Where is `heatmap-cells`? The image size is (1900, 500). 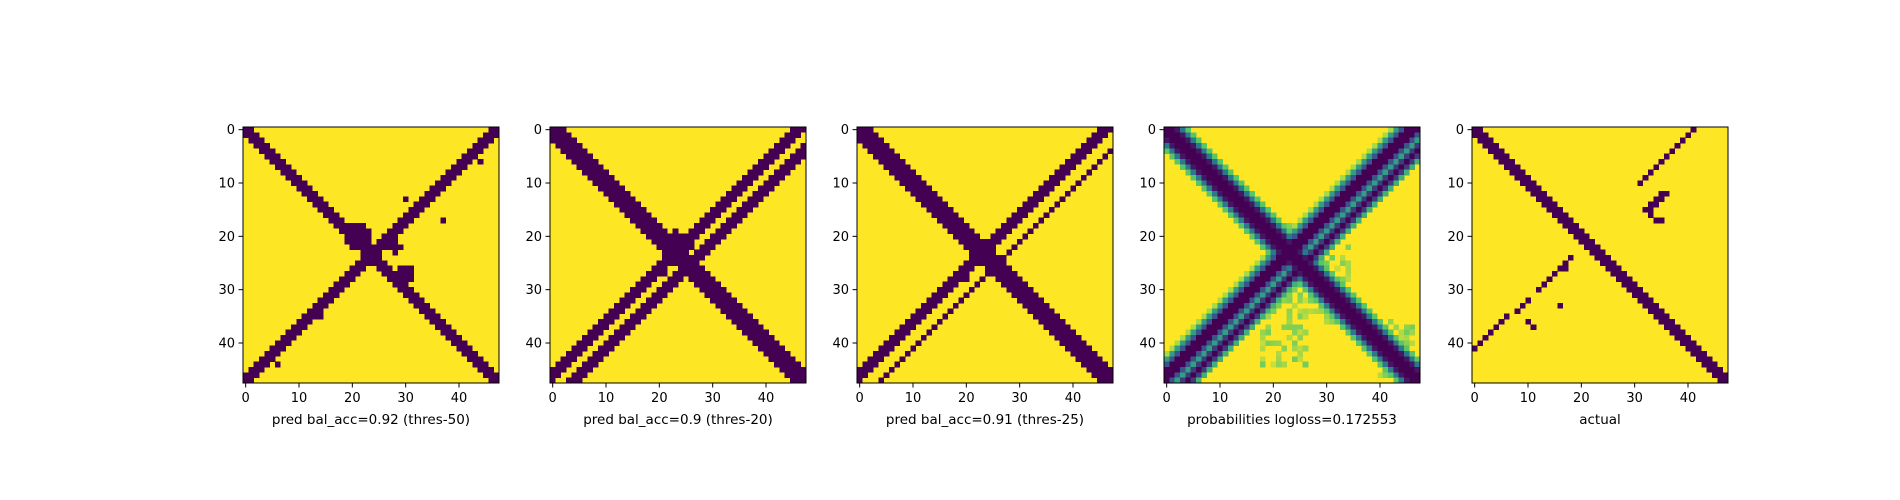
heatmap-cells is located at coordinates (371, 255).